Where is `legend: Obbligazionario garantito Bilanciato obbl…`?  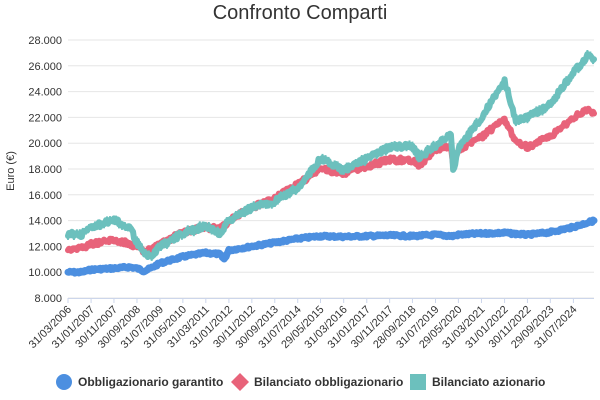
legend: Obbligazionario garantito Bilanciato obbl… is located at coordinates (300, 382).